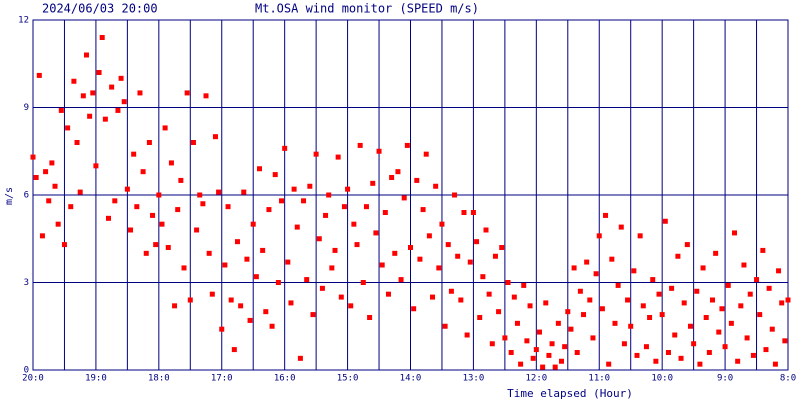 This screenshot has width=800, height=400. I want to click on chart-title: Mt.OSA wind monitor (SPEED m/s), so click(367, 9).